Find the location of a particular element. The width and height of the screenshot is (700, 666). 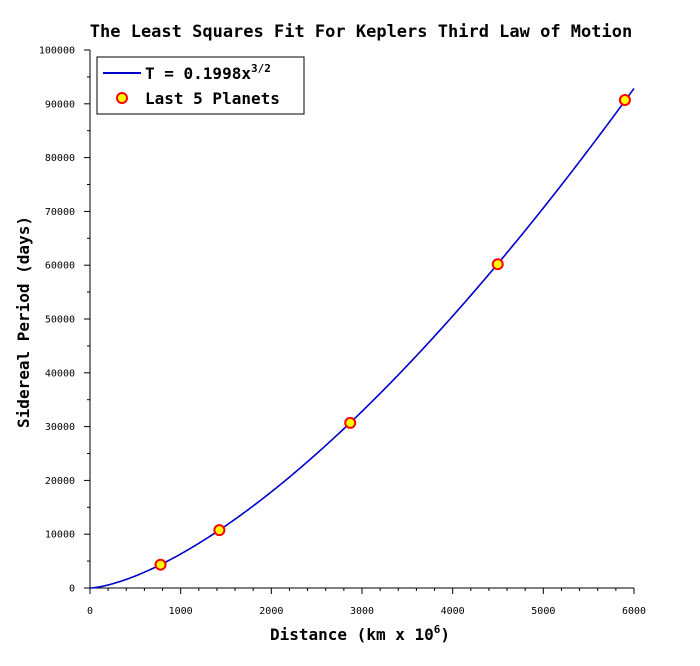

x-ticks: 0 1000 2000 3000 4000 5000 6000 is located at coordinates (366, 602).